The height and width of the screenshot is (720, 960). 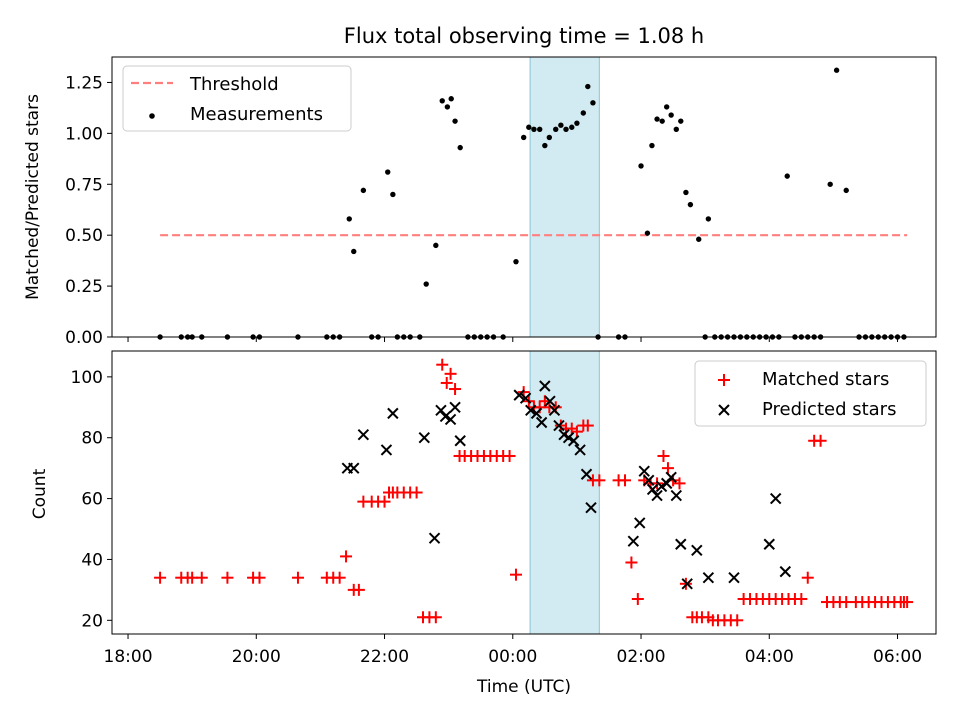 What do you see at coordinates (897, 657) in the screenshot?
I see `x-tick-label: 06:00` at bounding box center [897, 657].